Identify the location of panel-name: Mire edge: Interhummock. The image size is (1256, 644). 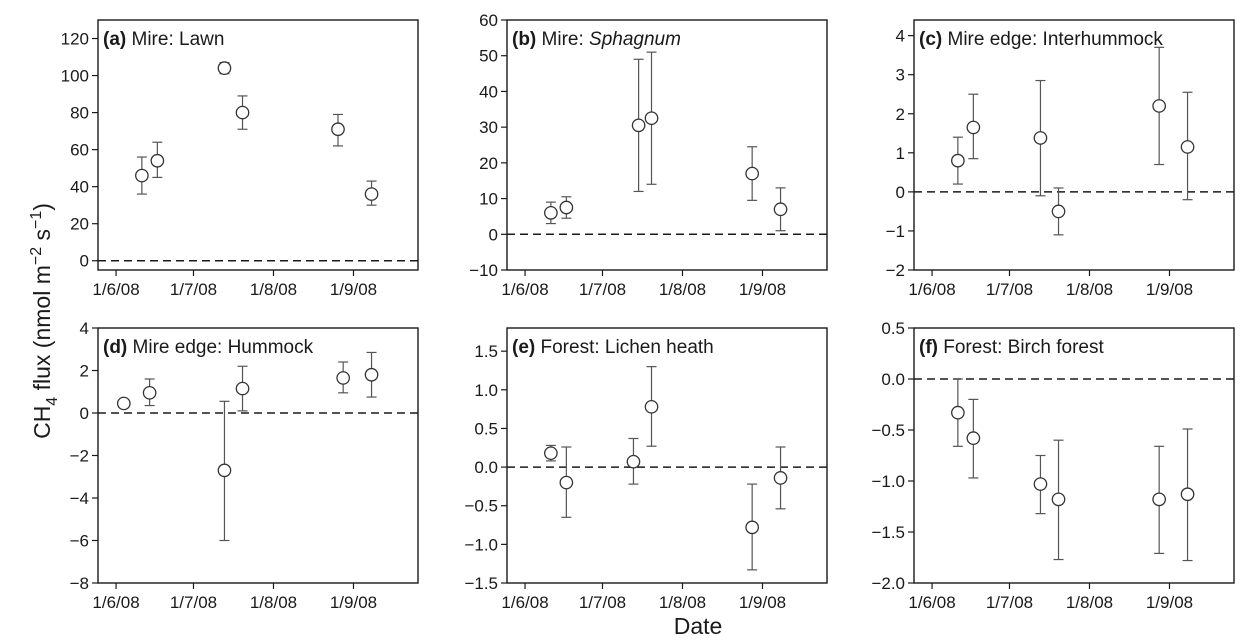
(1052, 39).